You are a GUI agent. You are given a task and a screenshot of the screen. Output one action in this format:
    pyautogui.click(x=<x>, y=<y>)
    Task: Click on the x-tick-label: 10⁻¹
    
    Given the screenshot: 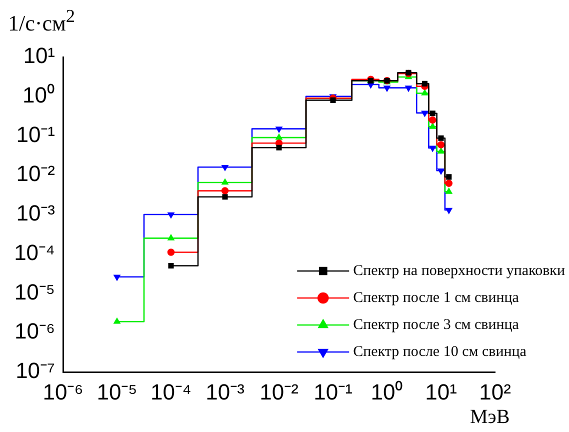 What is the action you would take?
    pyautogui.click(x=333, y=391)
    